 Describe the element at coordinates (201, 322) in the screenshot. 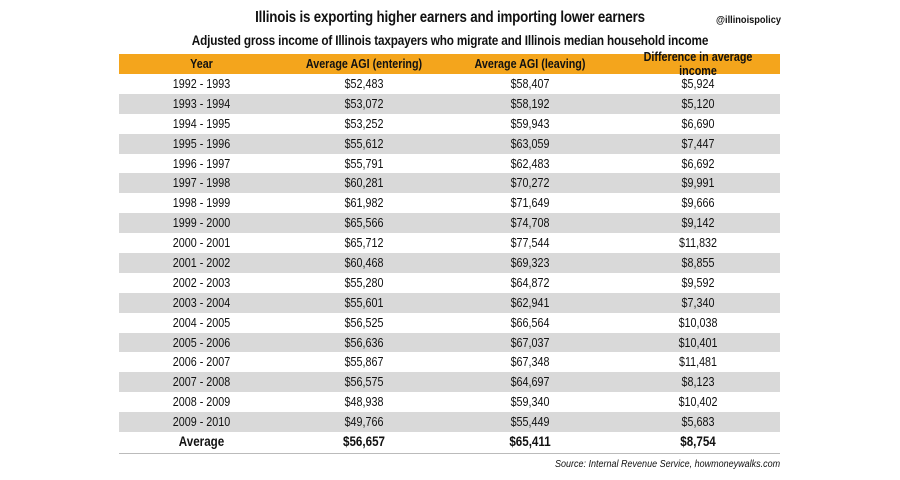

I see `cell-year: 2004 - 2005` at that location.